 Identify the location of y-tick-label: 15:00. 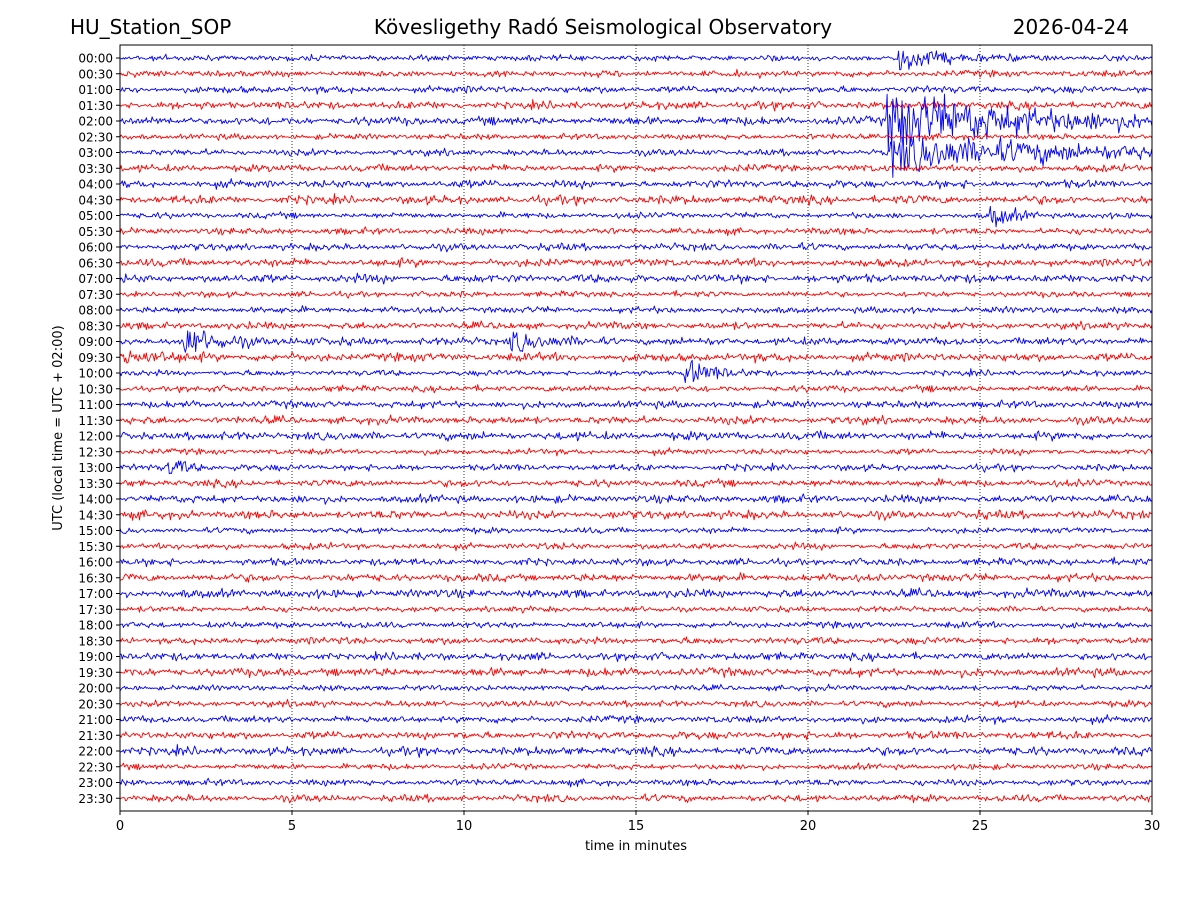
(95, 531).